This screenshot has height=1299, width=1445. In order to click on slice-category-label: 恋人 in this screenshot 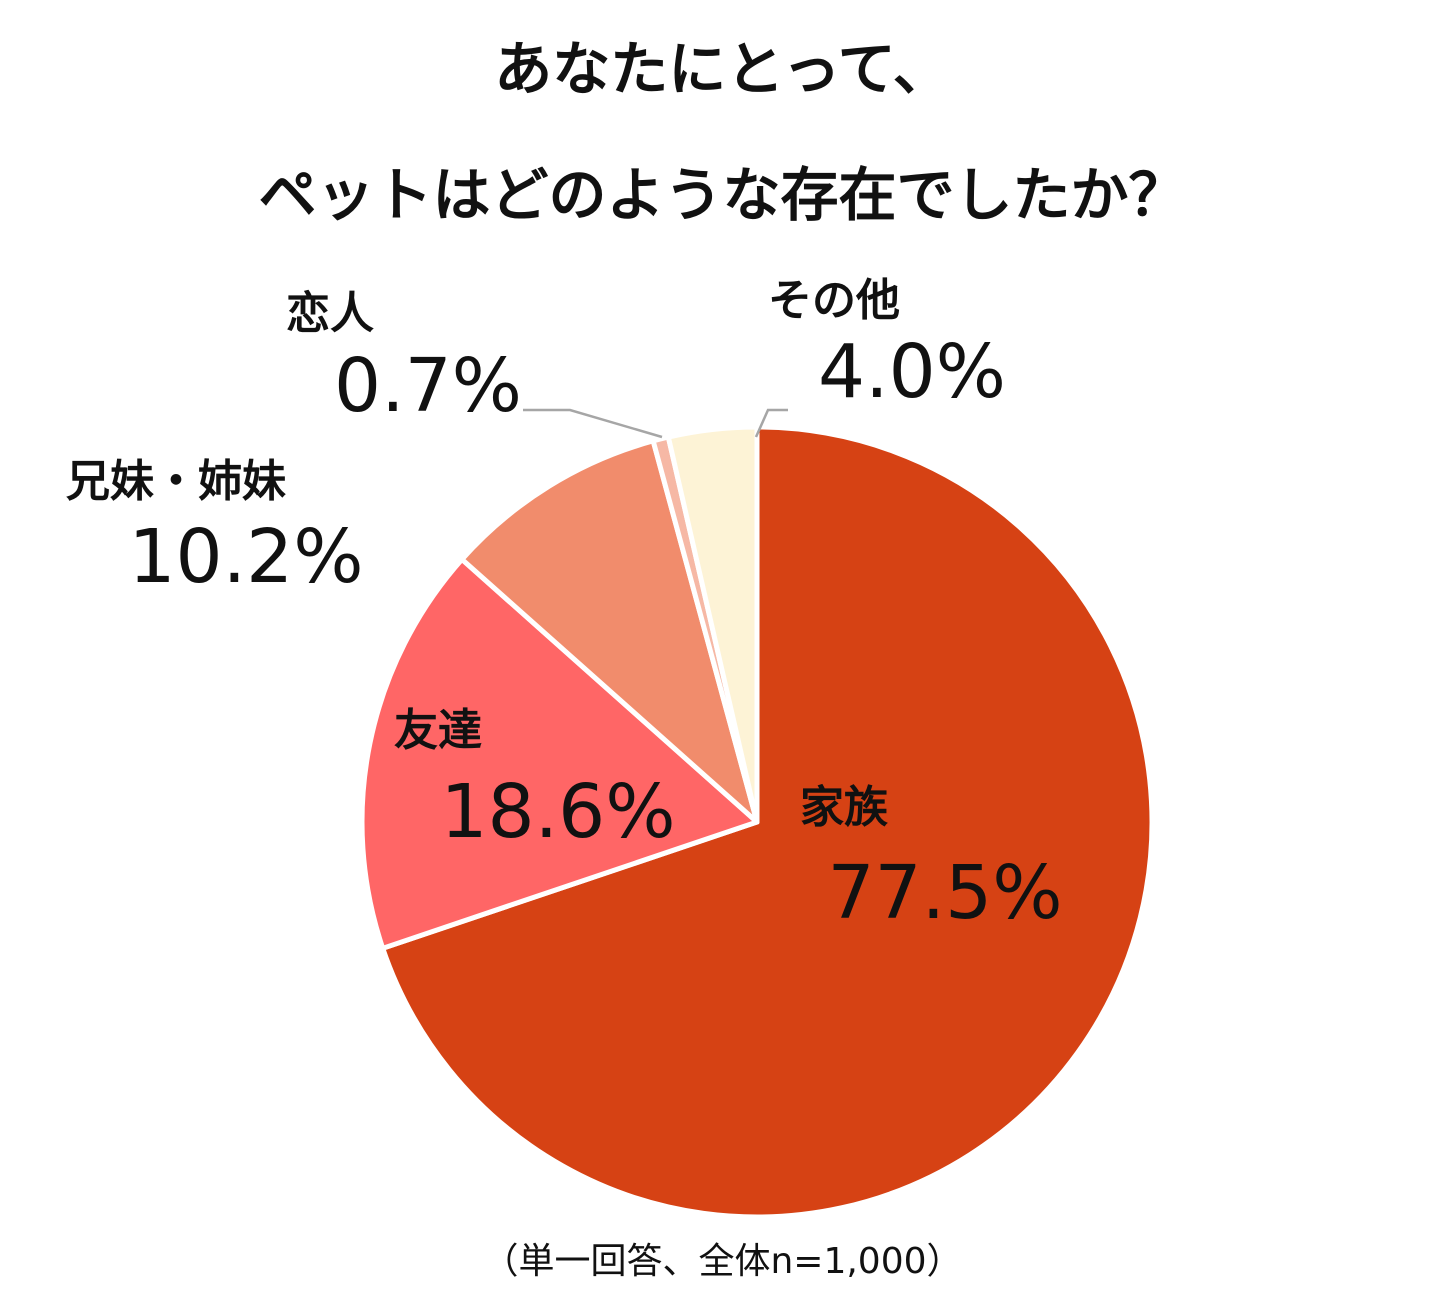, I will do `click(330, 313)`.